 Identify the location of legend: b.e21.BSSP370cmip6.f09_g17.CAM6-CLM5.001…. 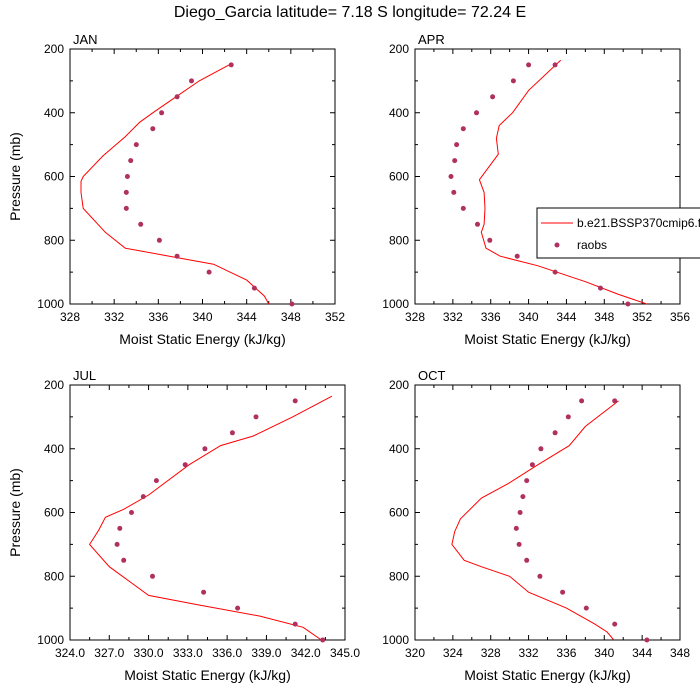
(618, 233).